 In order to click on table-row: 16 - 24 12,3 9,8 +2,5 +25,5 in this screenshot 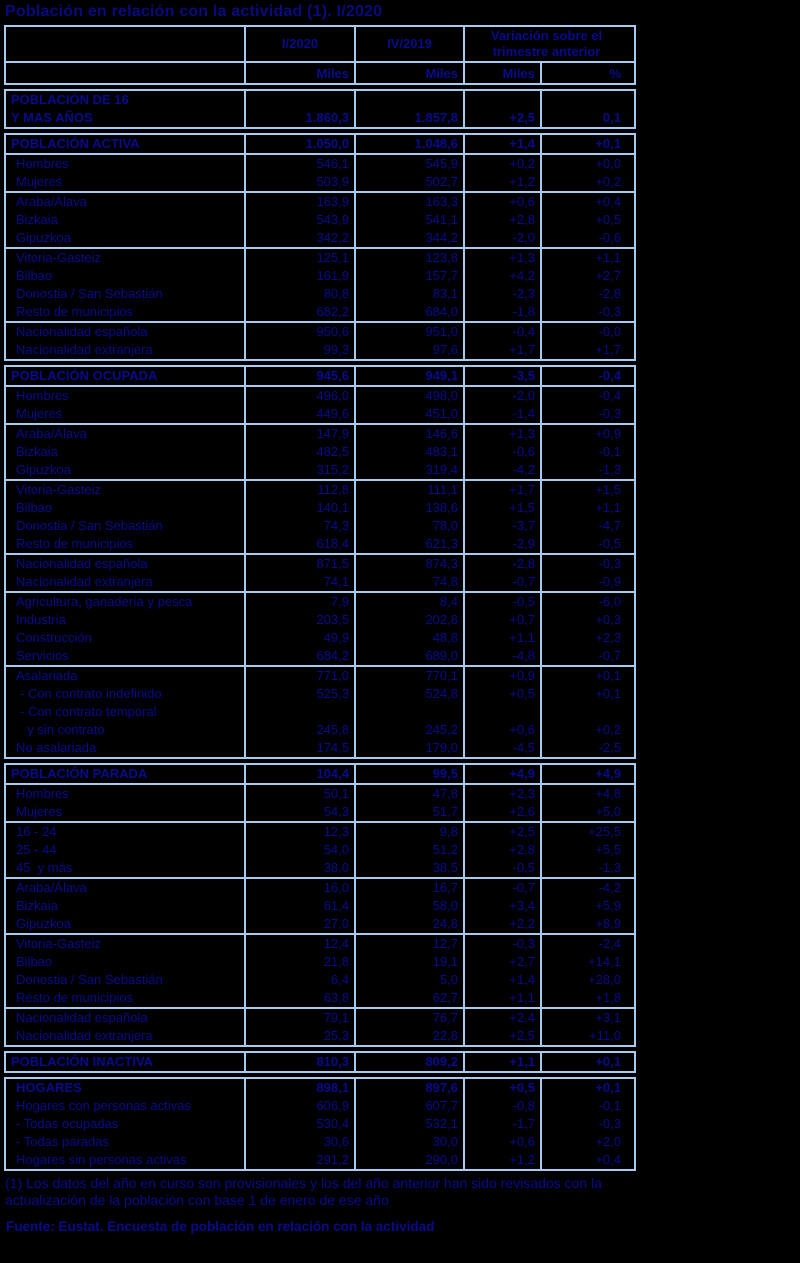, I will do `click(320, 832)`.